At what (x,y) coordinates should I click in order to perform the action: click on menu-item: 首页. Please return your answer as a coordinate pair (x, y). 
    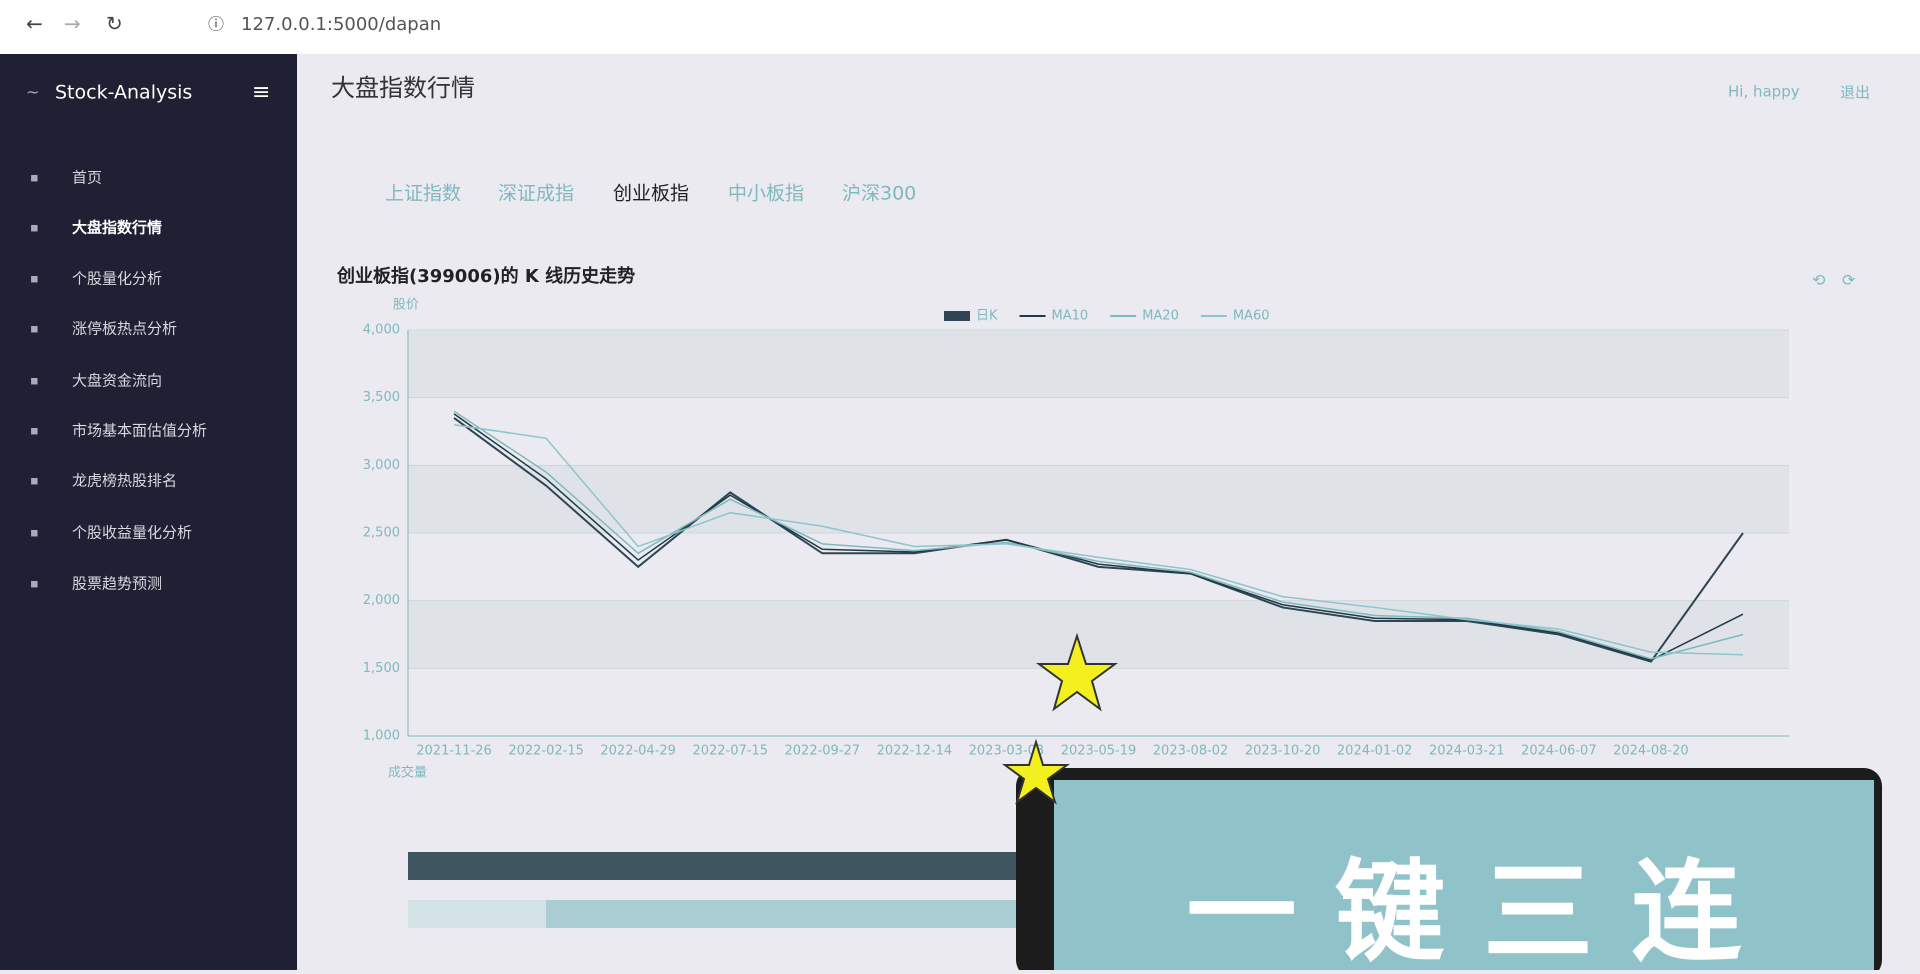
    Looking at the image, I should click on (87, 178).